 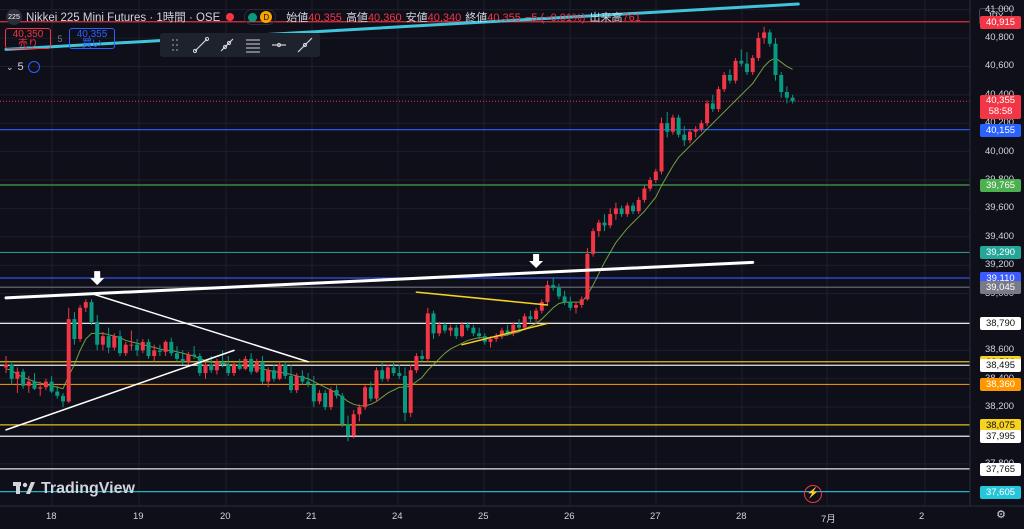 What do you see at coordinates (33, 67) in the screenshot?
I see `eye-icon` at bounding box center [33, 67].